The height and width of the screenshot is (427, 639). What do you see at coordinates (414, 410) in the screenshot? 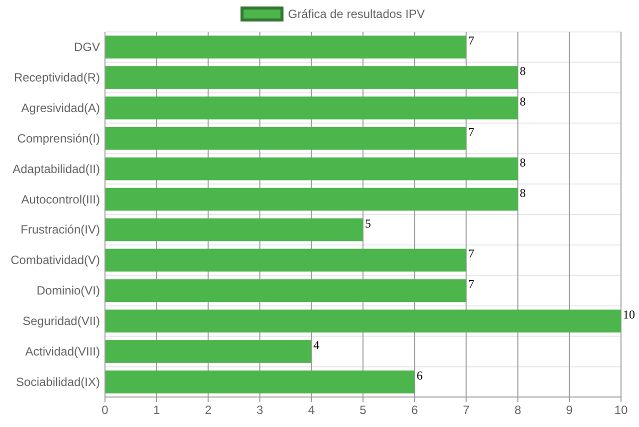
I see `x-tick-label: 6` at bounding box center [414, 410].